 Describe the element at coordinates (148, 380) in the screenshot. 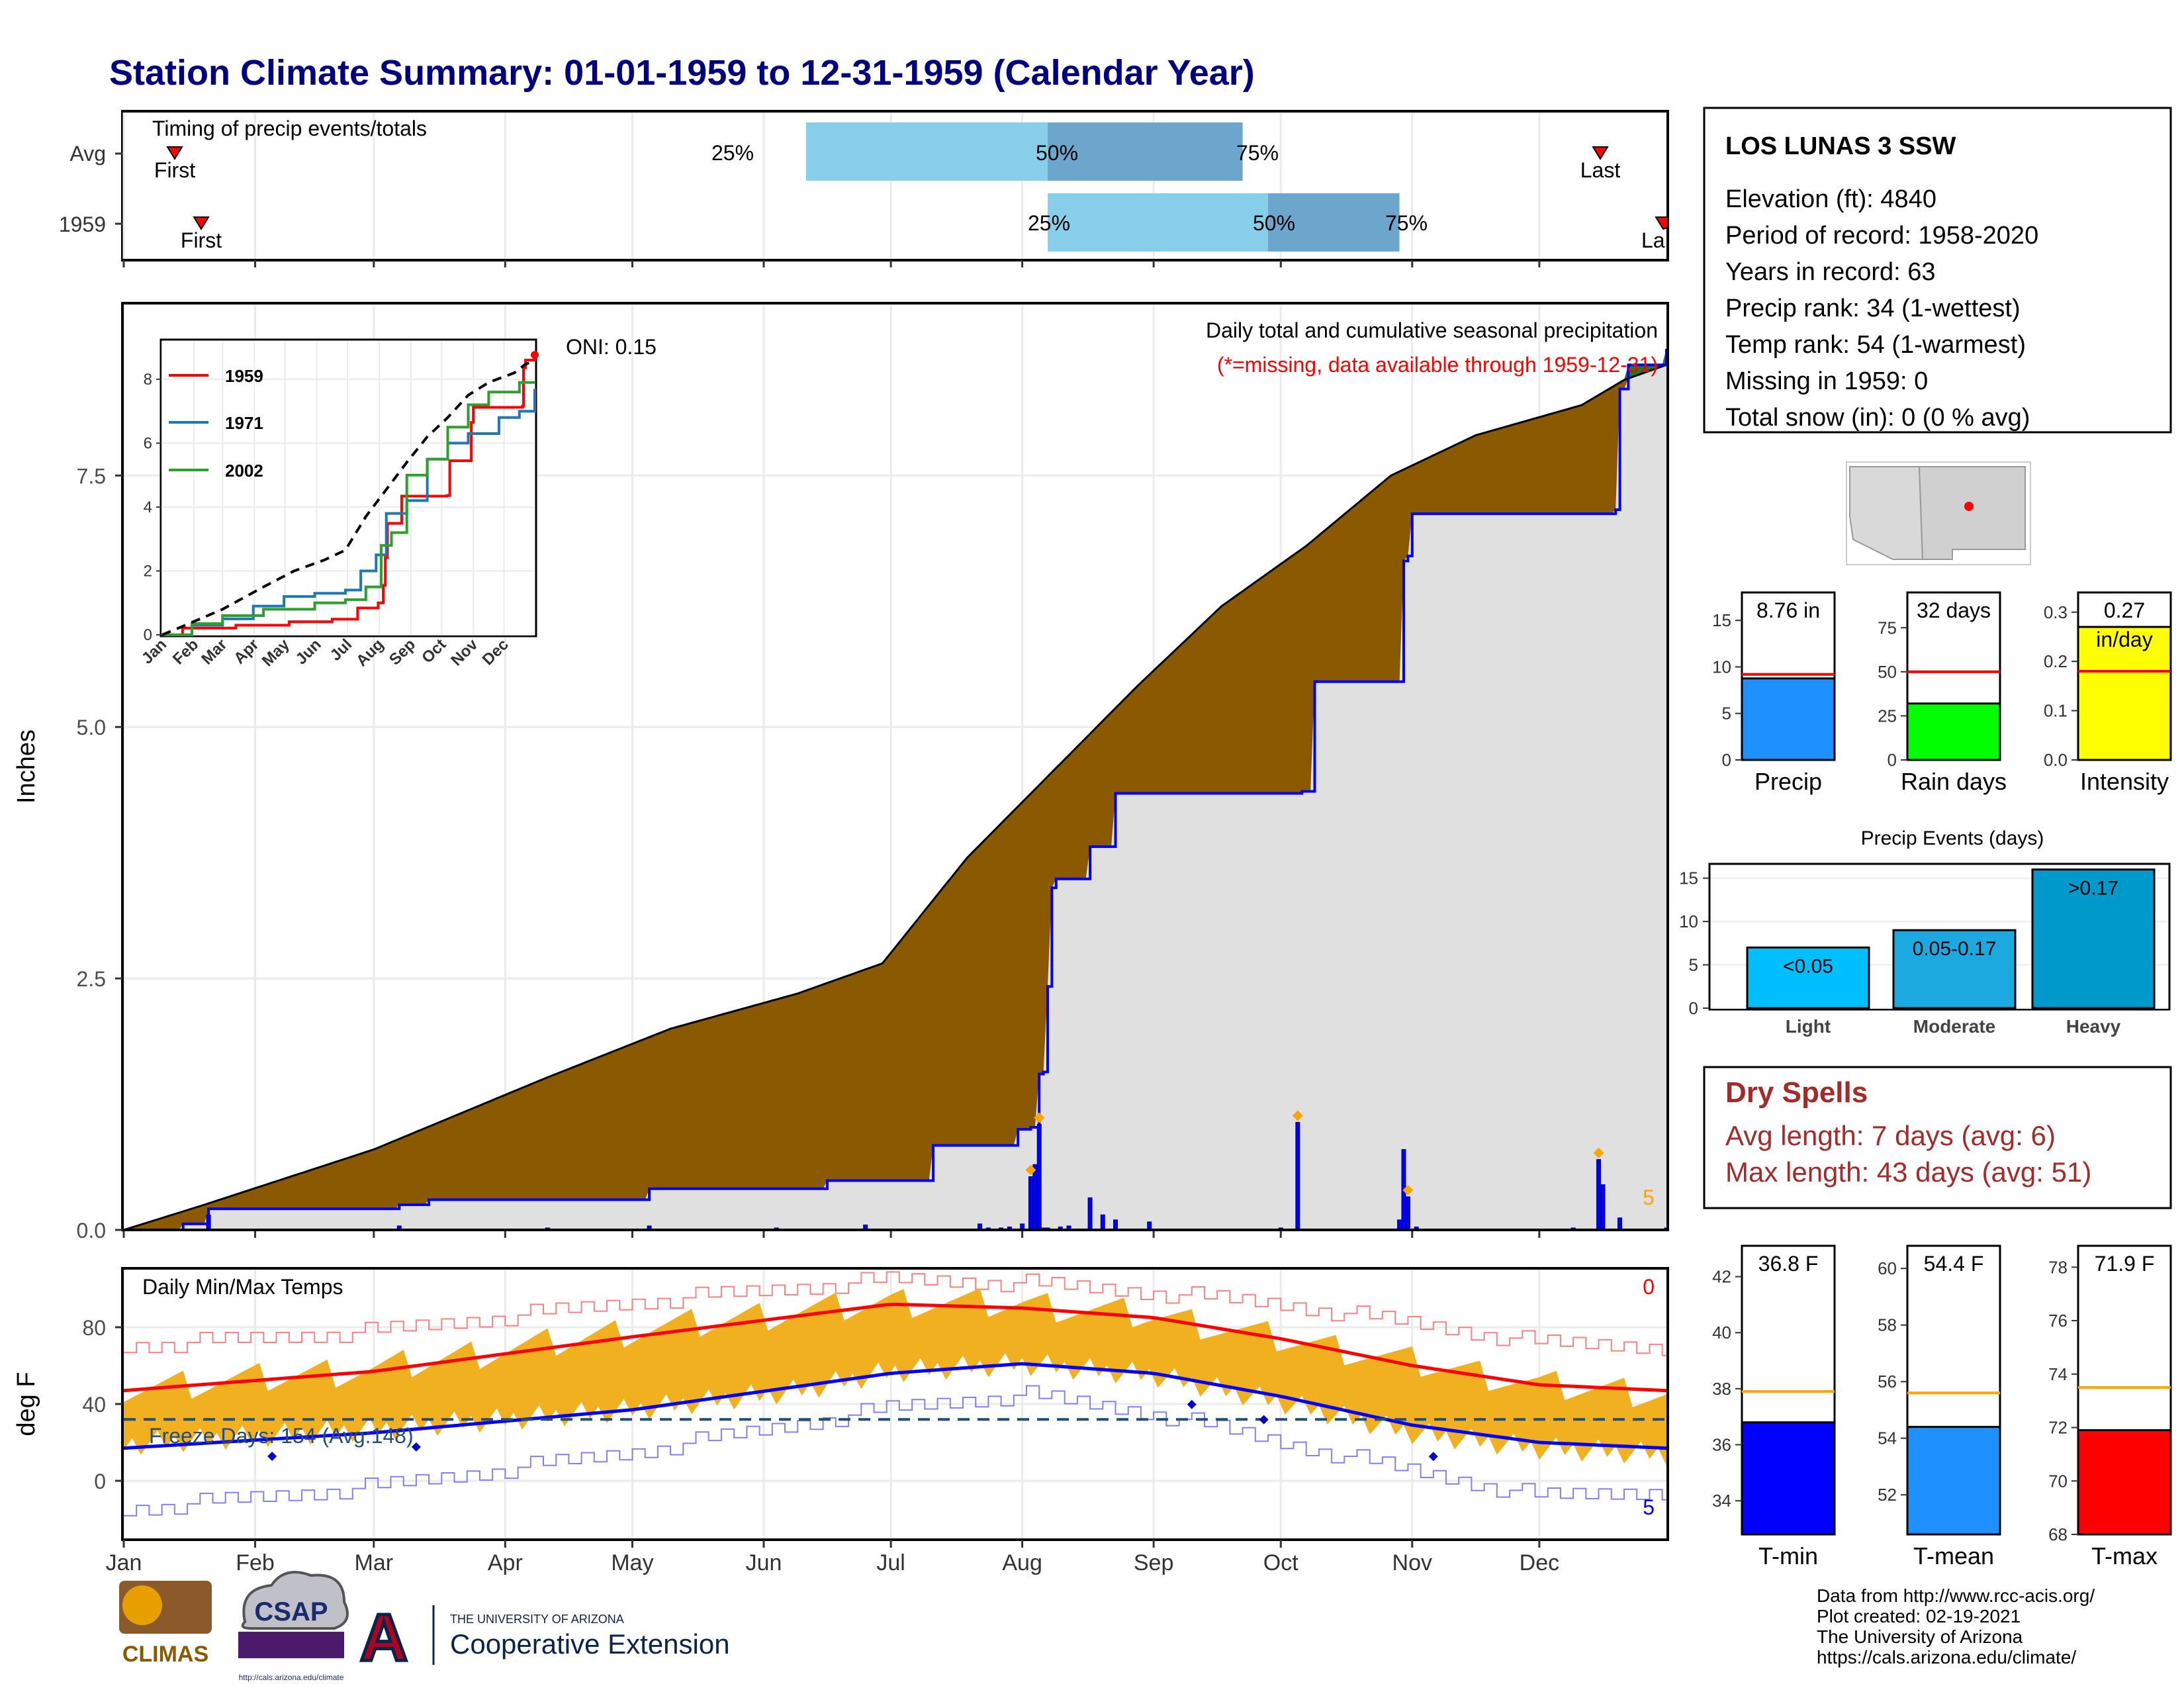

I see `inset-y-tick-label: 8` at that location.